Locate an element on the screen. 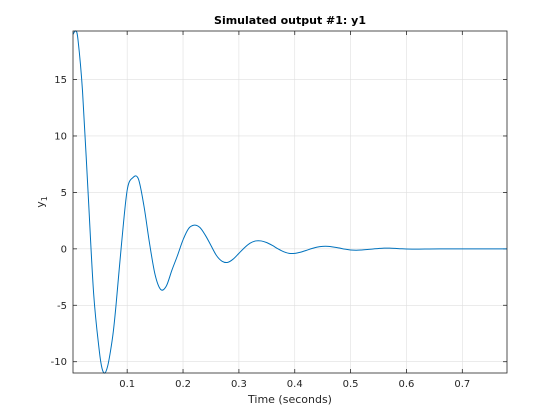 This screenshot has height=420, width=560. y-axis-label-main: y is located at coordinates (40, 204).